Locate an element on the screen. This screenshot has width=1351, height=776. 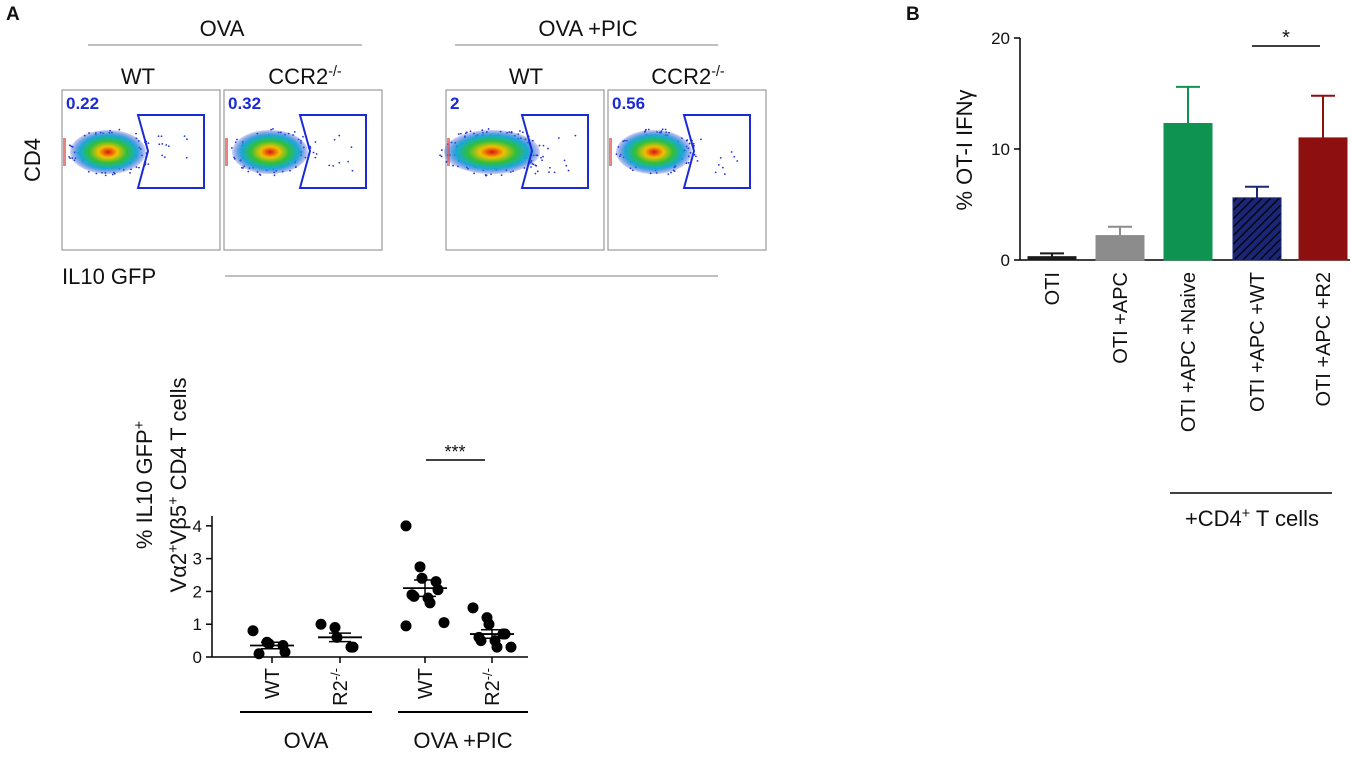
x-tick-label: R2-/- is located at coordinates (340, 687).